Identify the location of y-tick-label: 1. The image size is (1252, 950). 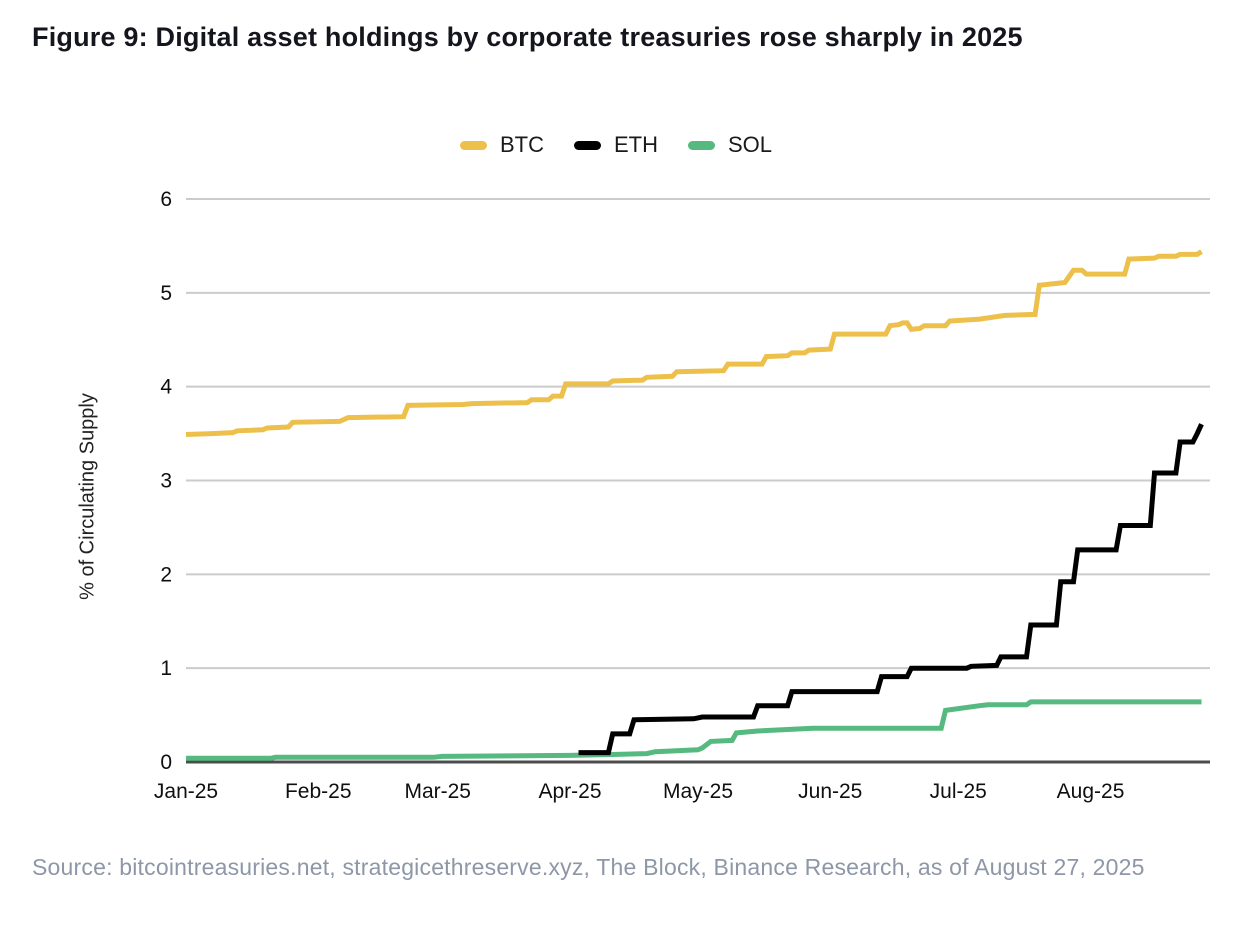
(166, 668).